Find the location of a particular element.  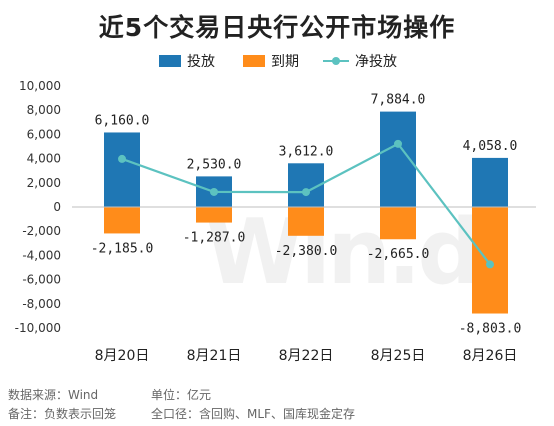

data-label-inject: 4,058.0 is located at coordinates (490, 146).